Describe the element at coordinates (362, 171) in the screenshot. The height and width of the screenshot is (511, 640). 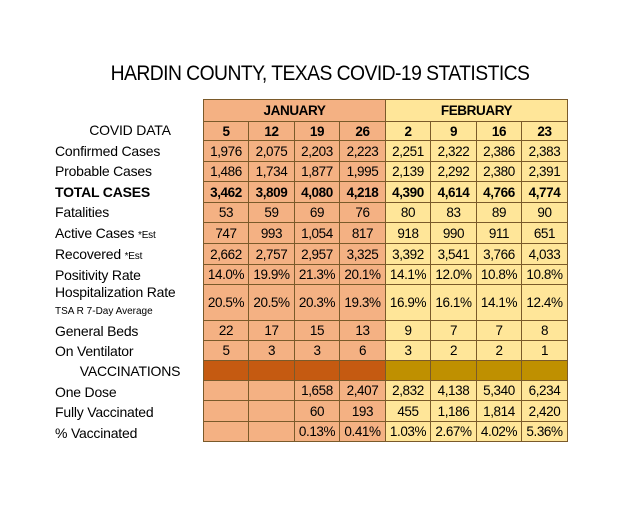
I see `table-cell: 1,995` at that location.